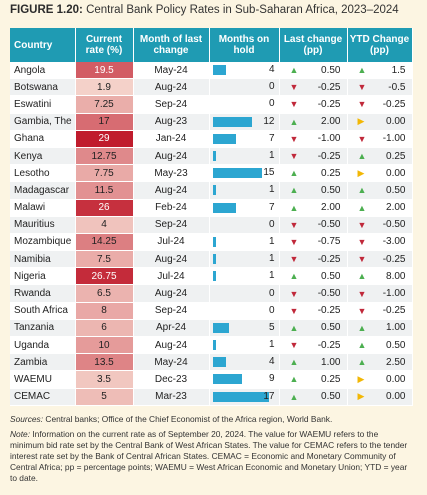  What do you see at coordinates (104, 87) in the screenshot?
I see `current-rate: 1.9` at bounding box center [104, 87].